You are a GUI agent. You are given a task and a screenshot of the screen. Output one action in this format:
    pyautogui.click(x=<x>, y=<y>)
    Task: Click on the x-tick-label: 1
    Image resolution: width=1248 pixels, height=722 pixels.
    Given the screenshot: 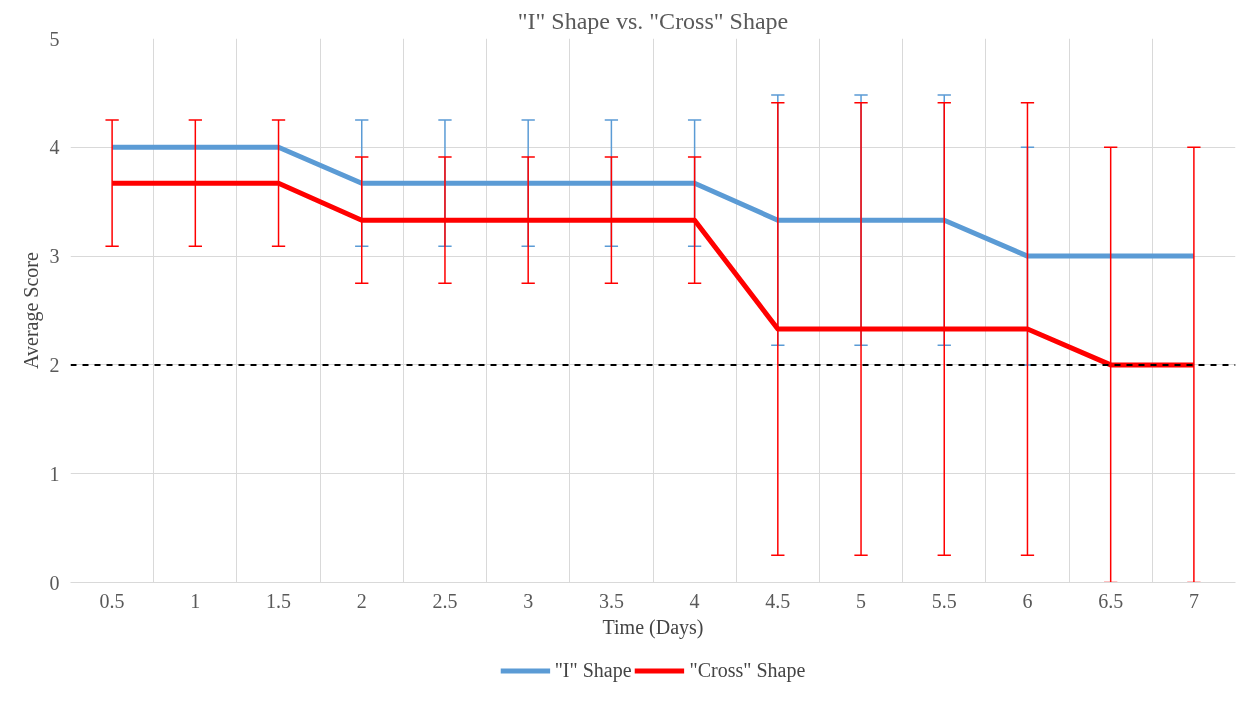 What is the action you would take?
    pyautogui.click(x=195, y=600)
    